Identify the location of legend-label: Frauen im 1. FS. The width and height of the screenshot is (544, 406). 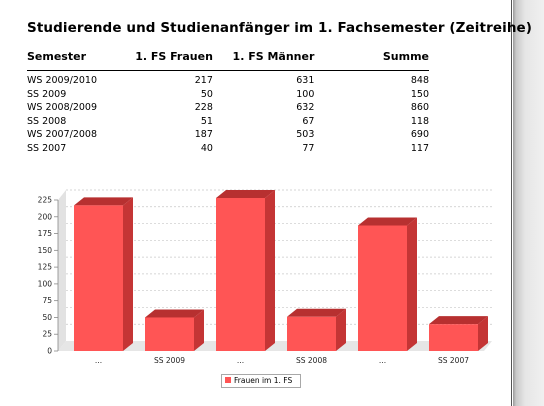
(263, 380).